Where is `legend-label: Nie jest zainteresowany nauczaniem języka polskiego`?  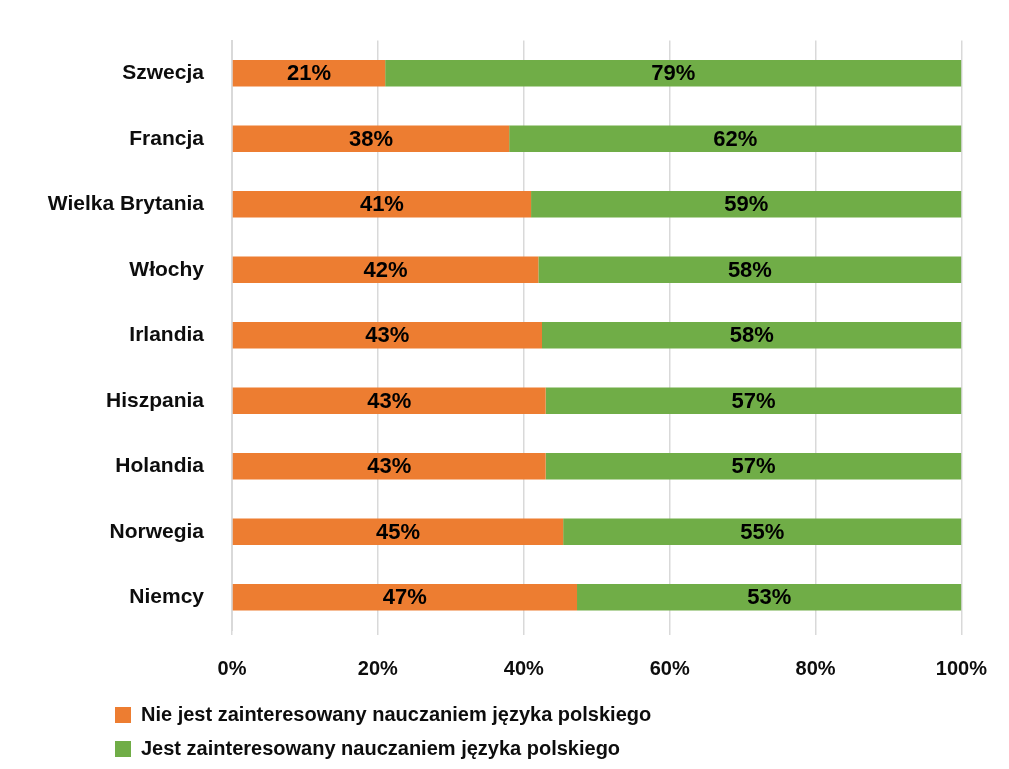
legend-label: Nie jest zainteresowany nauczaniem języka polskiego is located at coordinates (396, 713).